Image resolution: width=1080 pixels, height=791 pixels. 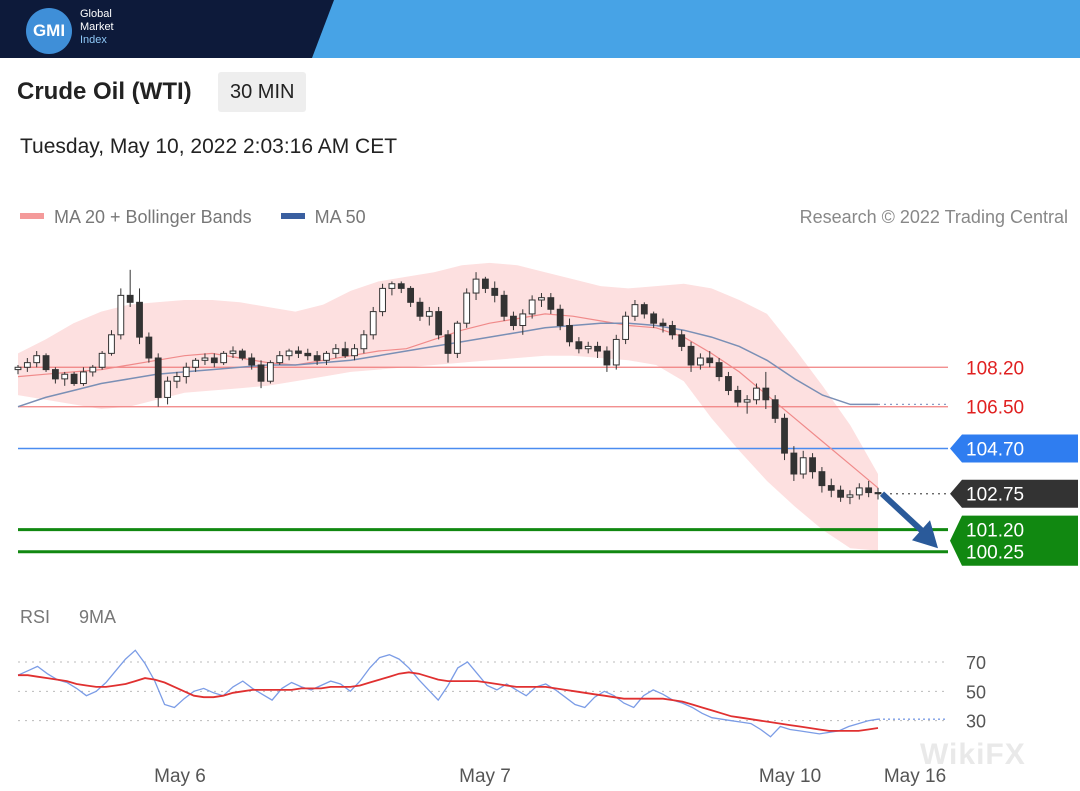 I want to click on rsi-9ma-line, so click(x=448, y=701).